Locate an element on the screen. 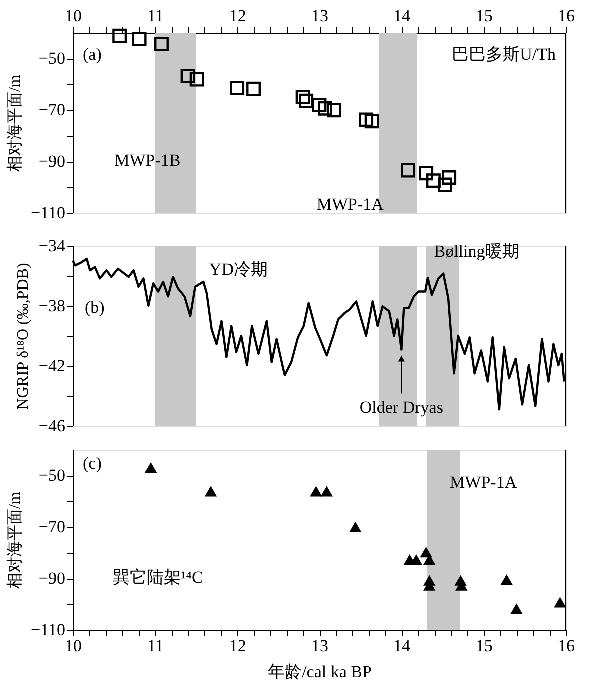  x-axis-title: 年龄/cal ka BP is located at coordinates (320, 672).